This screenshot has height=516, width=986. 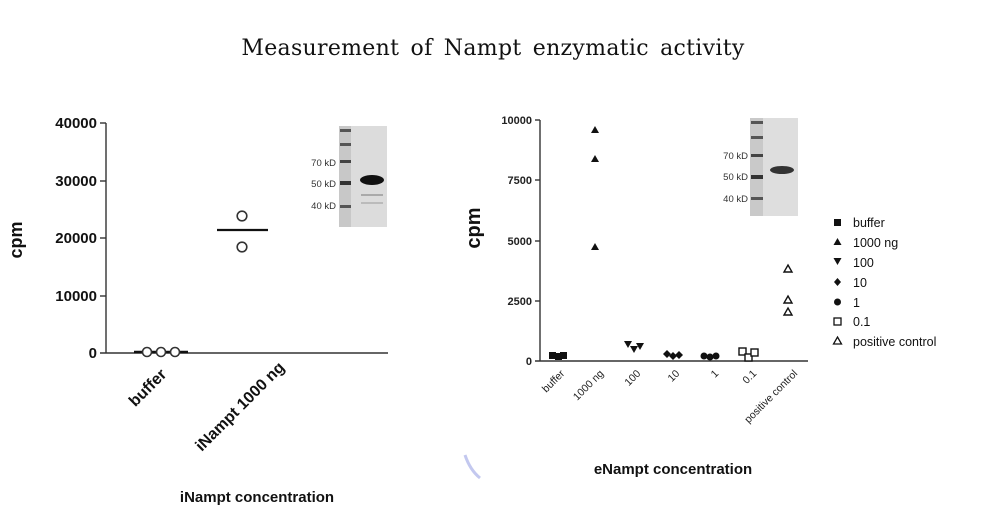 I want to click on left-xcat: iNampt 1000 ng, so click(x=241, y=407).